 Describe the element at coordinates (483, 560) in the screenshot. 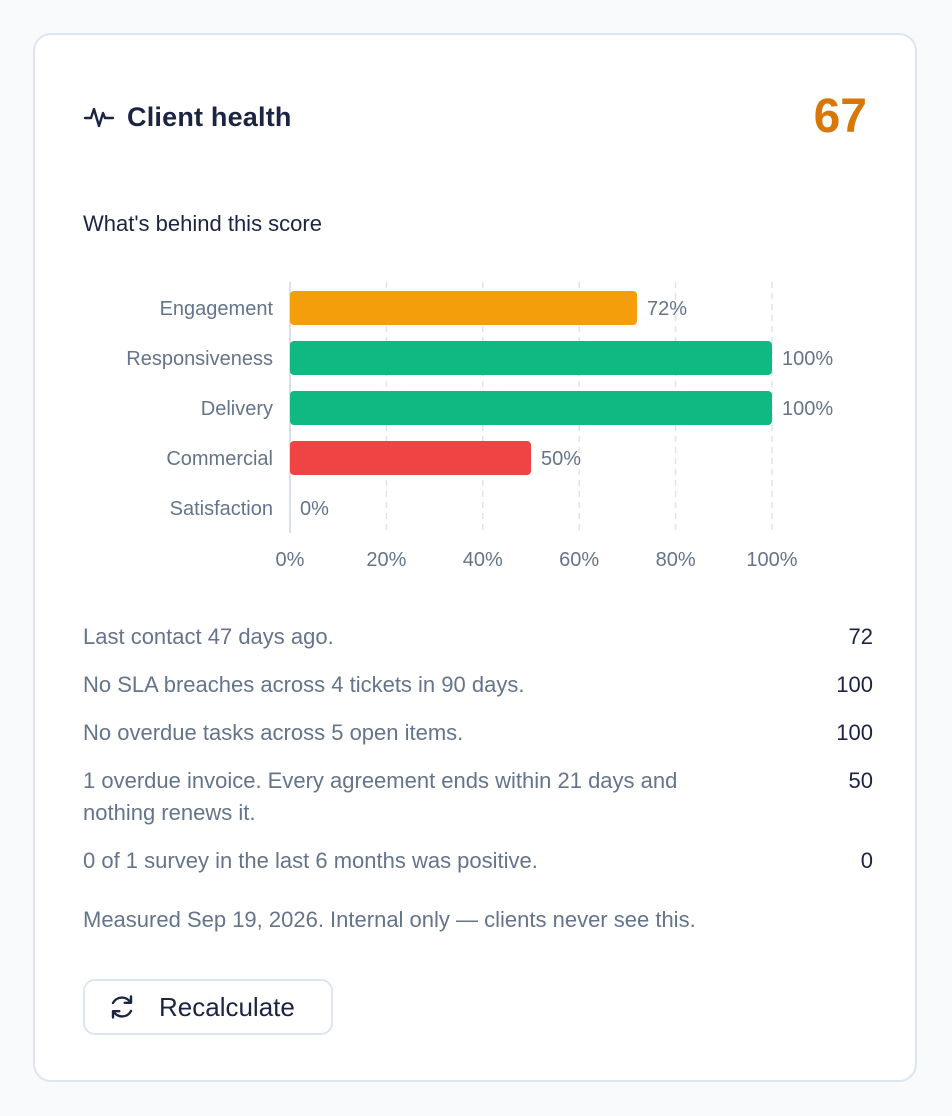

I see `x-tick-label: 40%` at that location.